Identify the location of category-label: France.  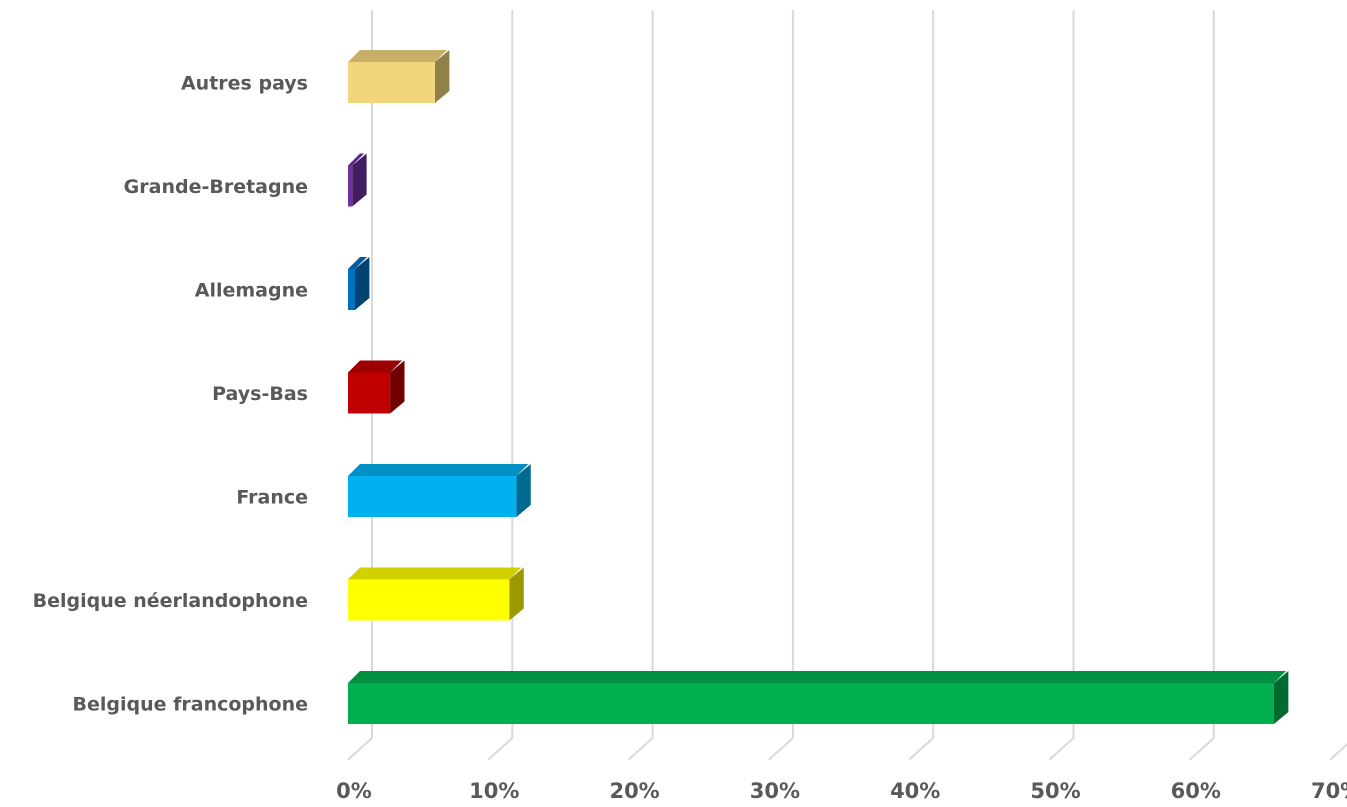
(272, 498).